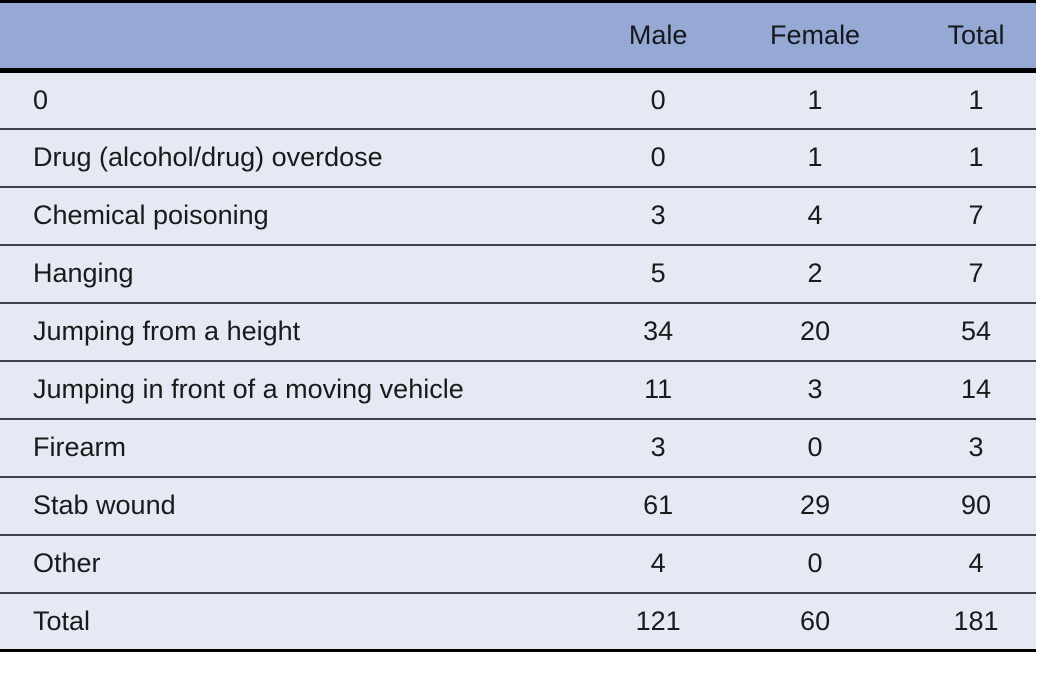 The width and height of the screenshot is (1042, 684). I want to click on row-label-cell: Chemical poisoning, so click(290, 216).